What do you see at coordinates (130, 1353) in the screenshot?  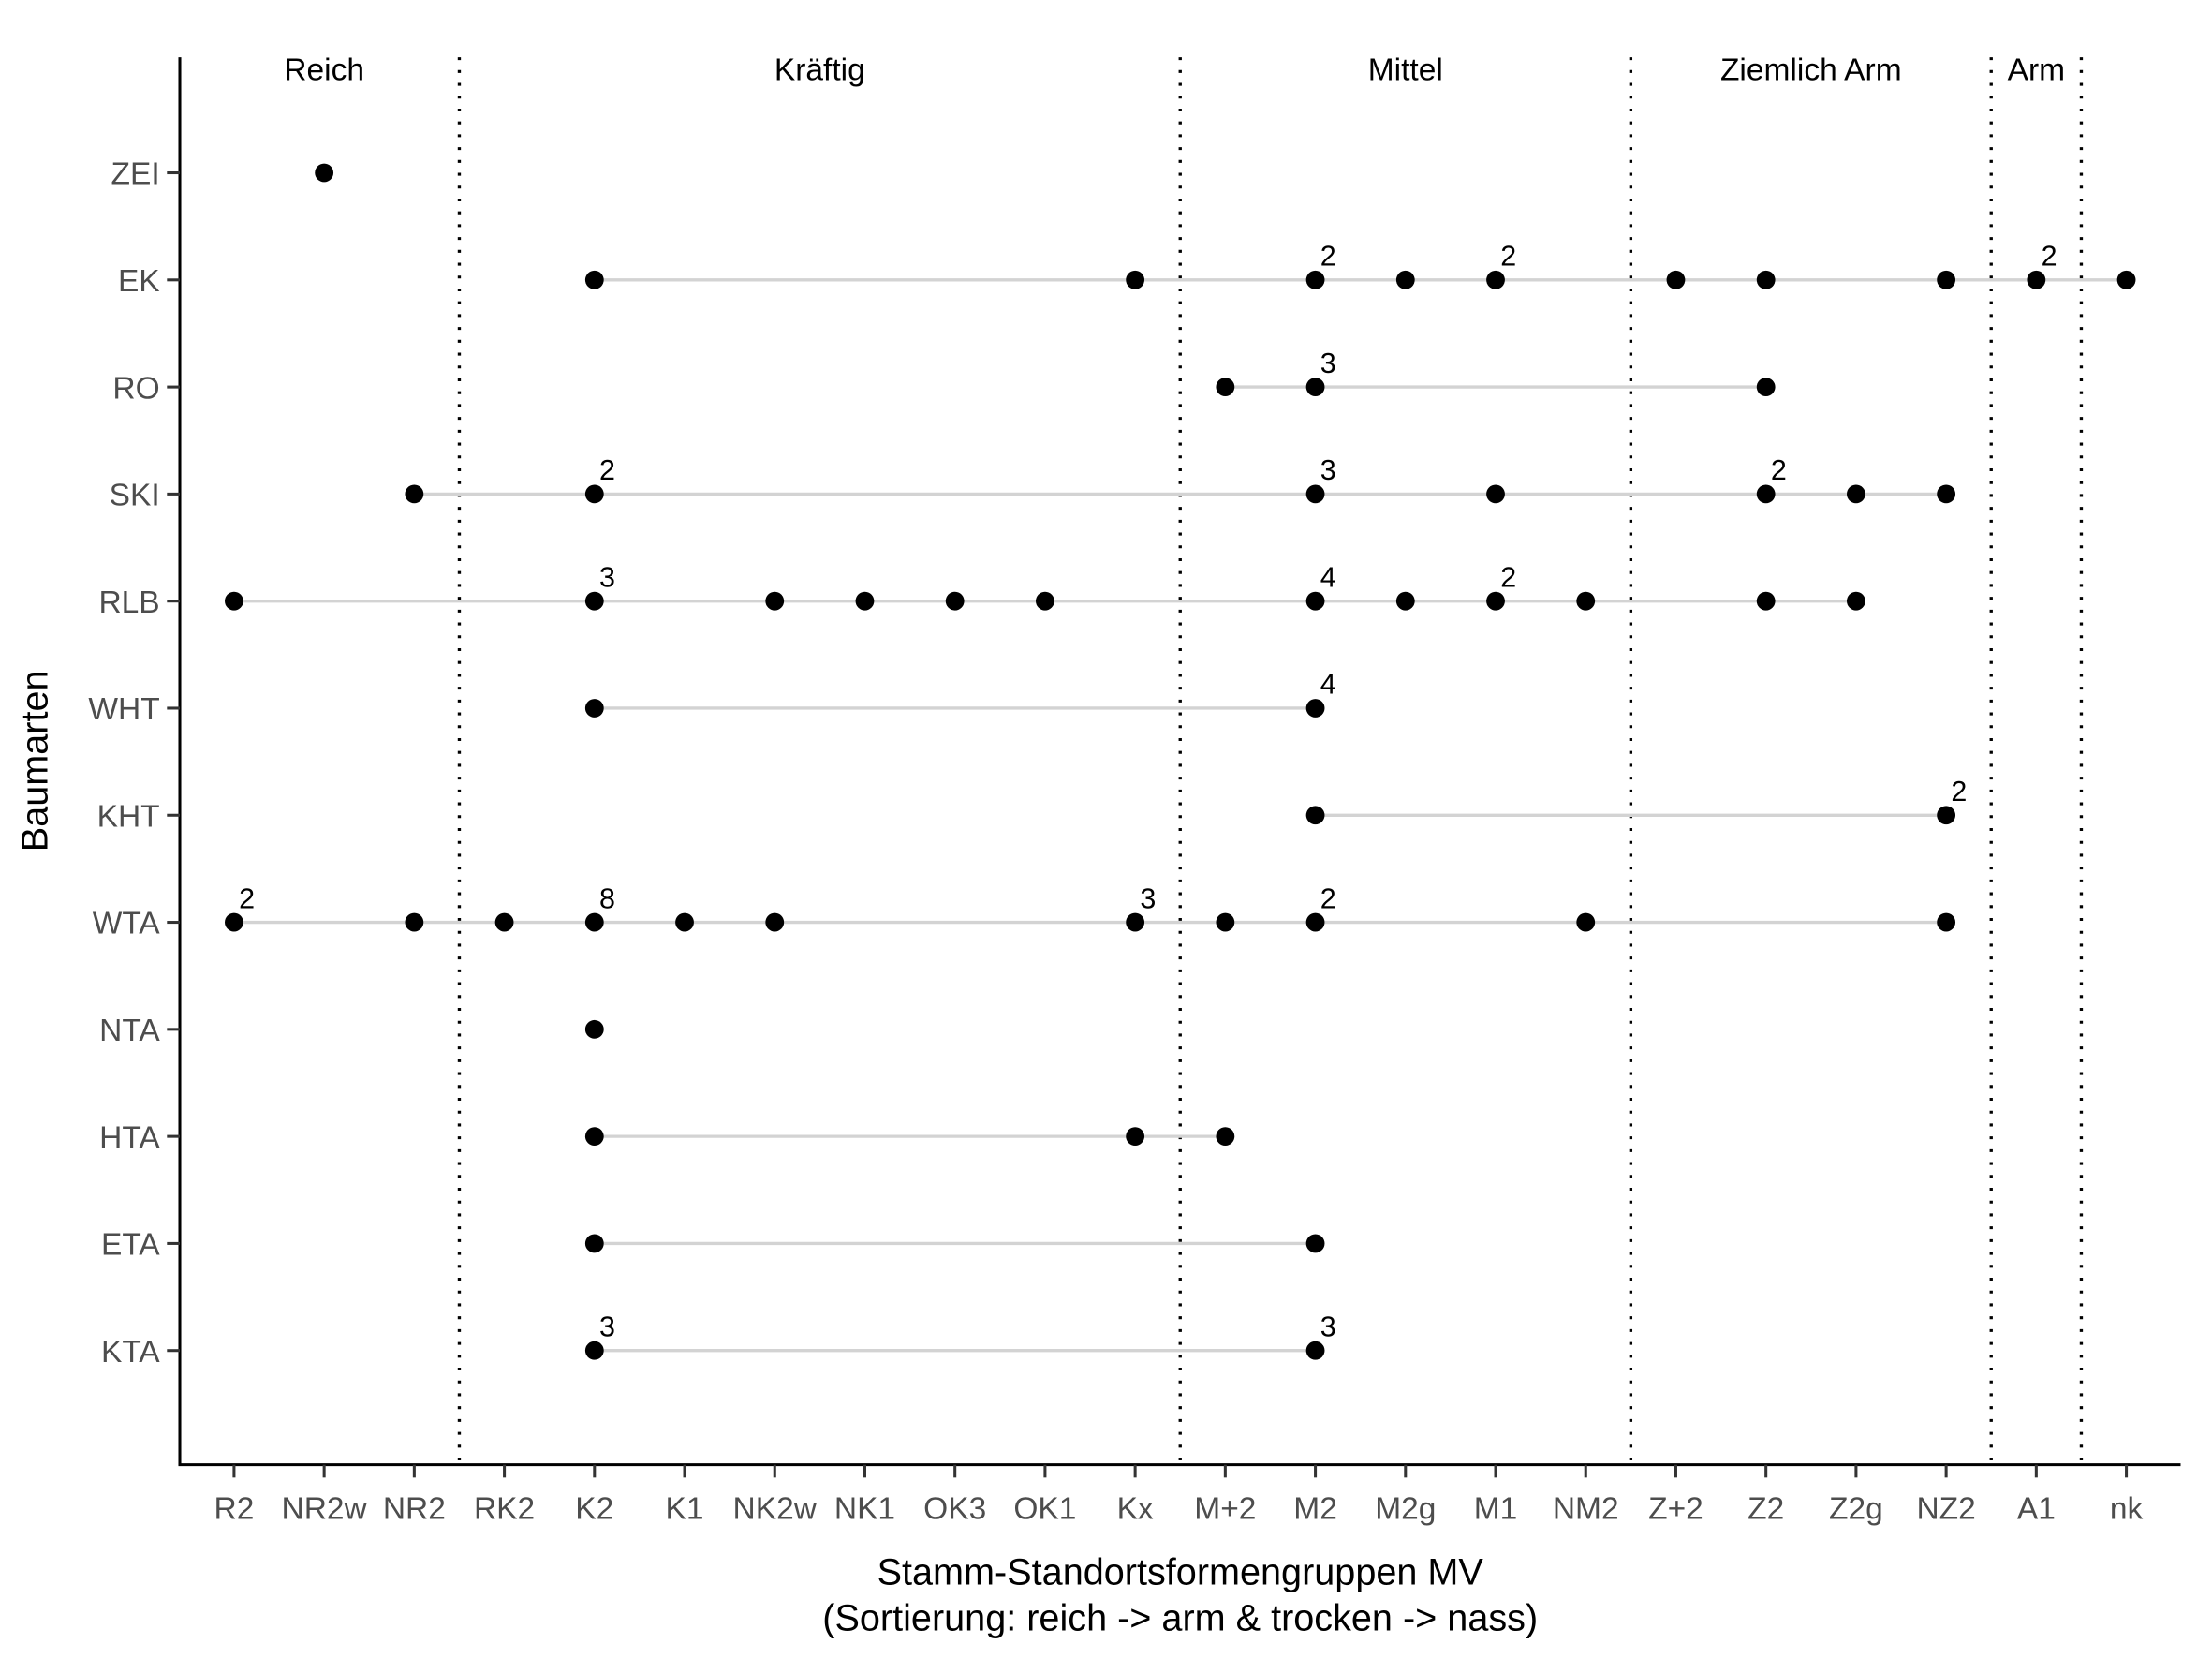 I see `y-tick-label: KTA` at bounding box center [130, 1353].